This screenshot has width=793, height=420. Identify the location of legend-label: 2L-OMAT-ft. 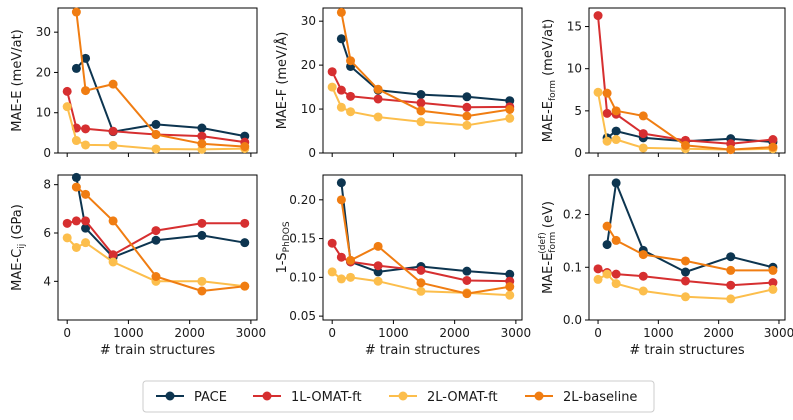
(462, 397).